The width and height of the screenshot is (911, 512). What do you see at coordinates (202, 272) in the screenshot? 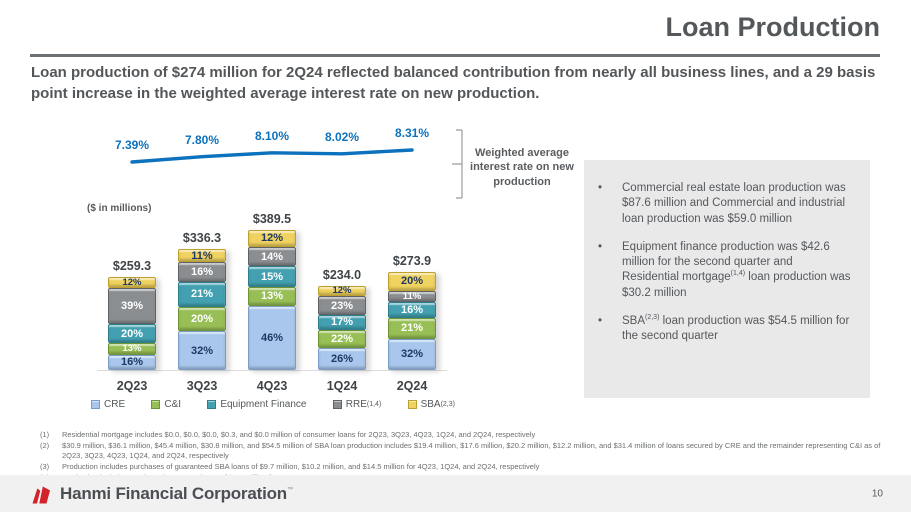
I see `segment-rre: 16%` at bounding box center [202, 272].